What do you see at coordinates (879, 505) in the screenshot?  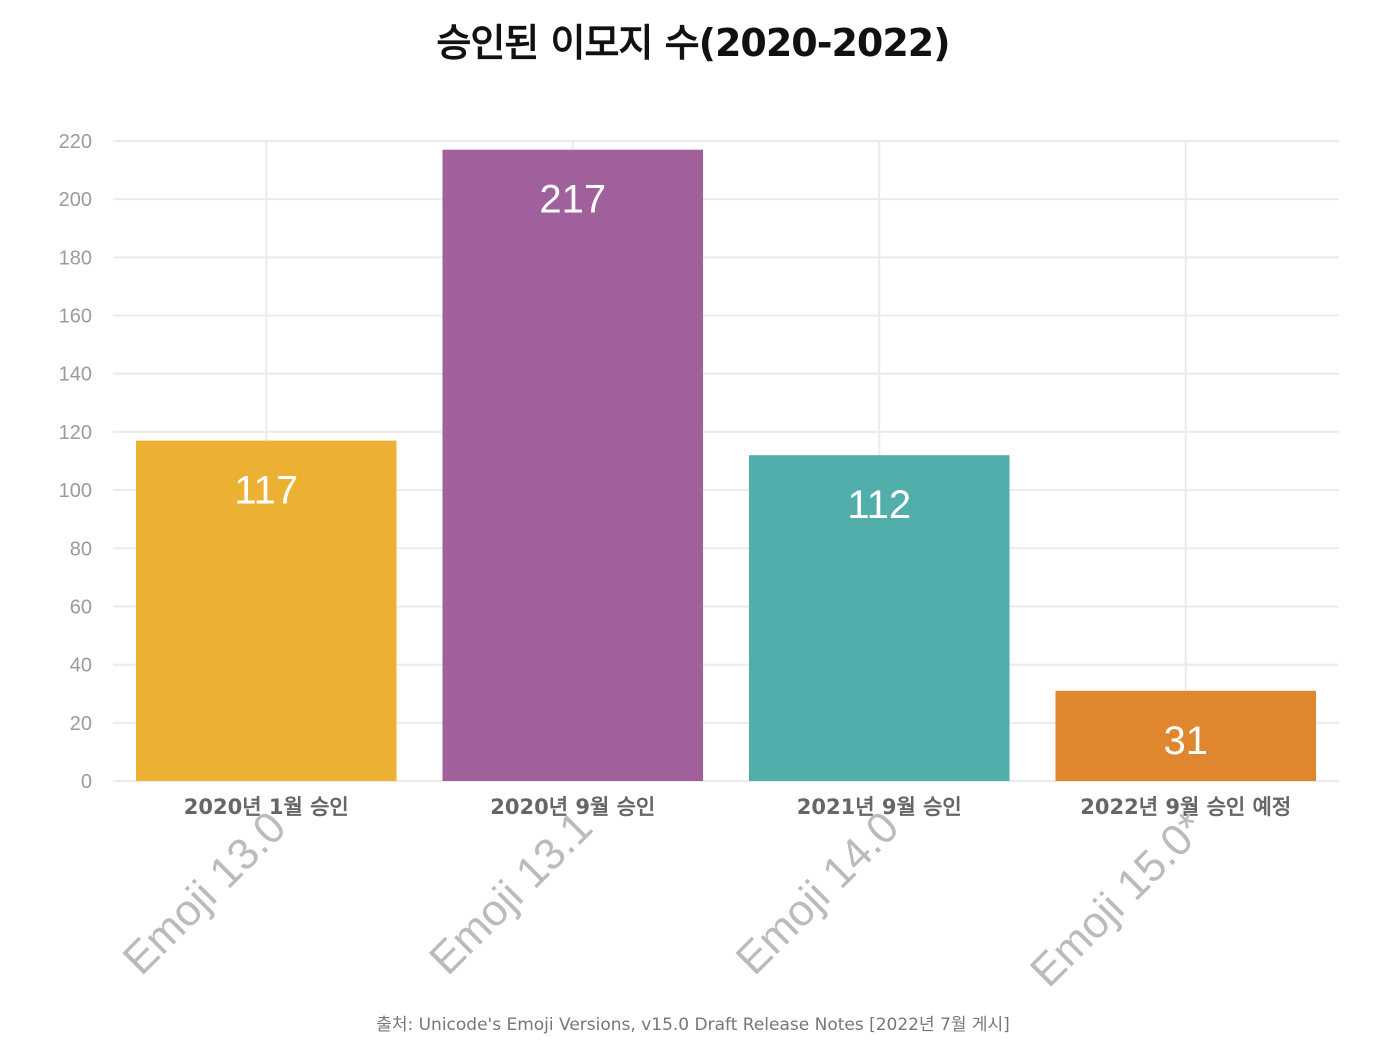 I see `bar-value-label: 112` at bounding box center [879, 505].